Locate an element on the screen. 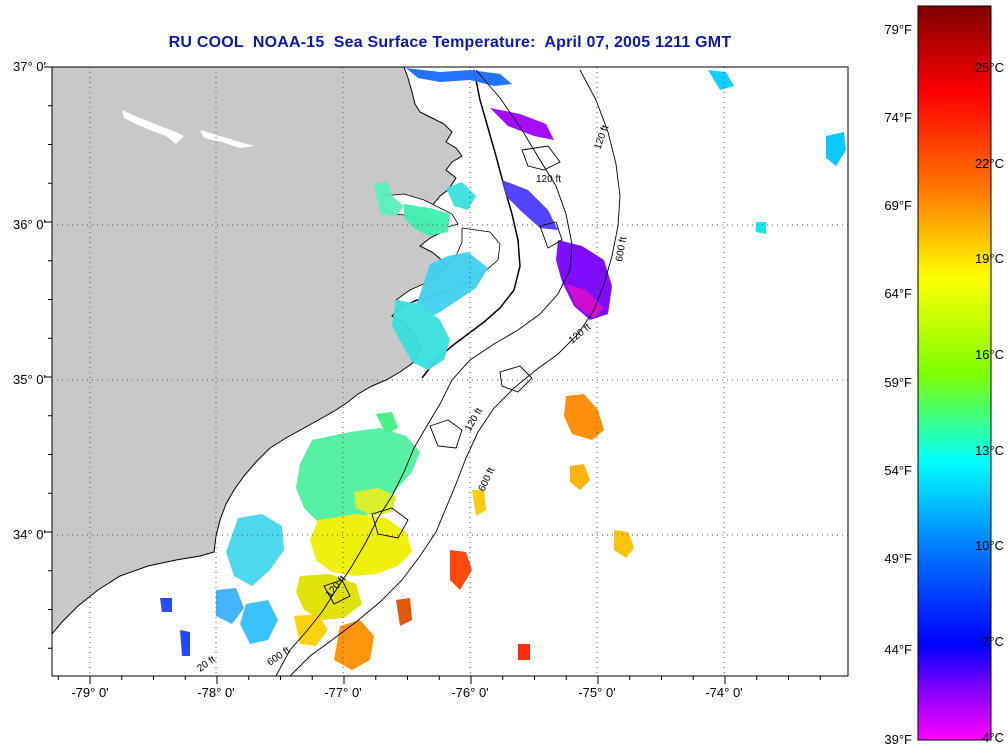 This screenshot has width=1008, height=754. lat-label: 37° 0' is located at coordinates (29, 66).